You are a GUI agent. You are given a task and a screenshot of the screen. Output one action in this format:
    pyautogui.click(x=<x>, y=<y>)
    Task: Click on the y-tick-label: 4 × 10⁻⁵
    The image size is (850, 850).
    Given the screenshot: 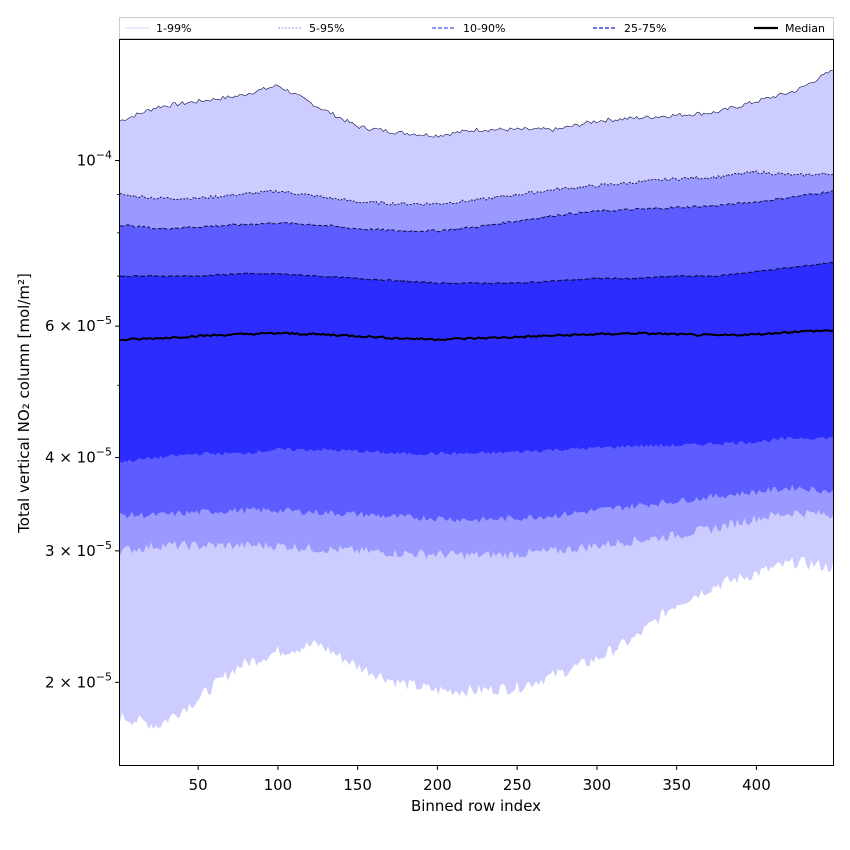 What is the action you would take?
    pyautogui.click(x=78, y=456)
    